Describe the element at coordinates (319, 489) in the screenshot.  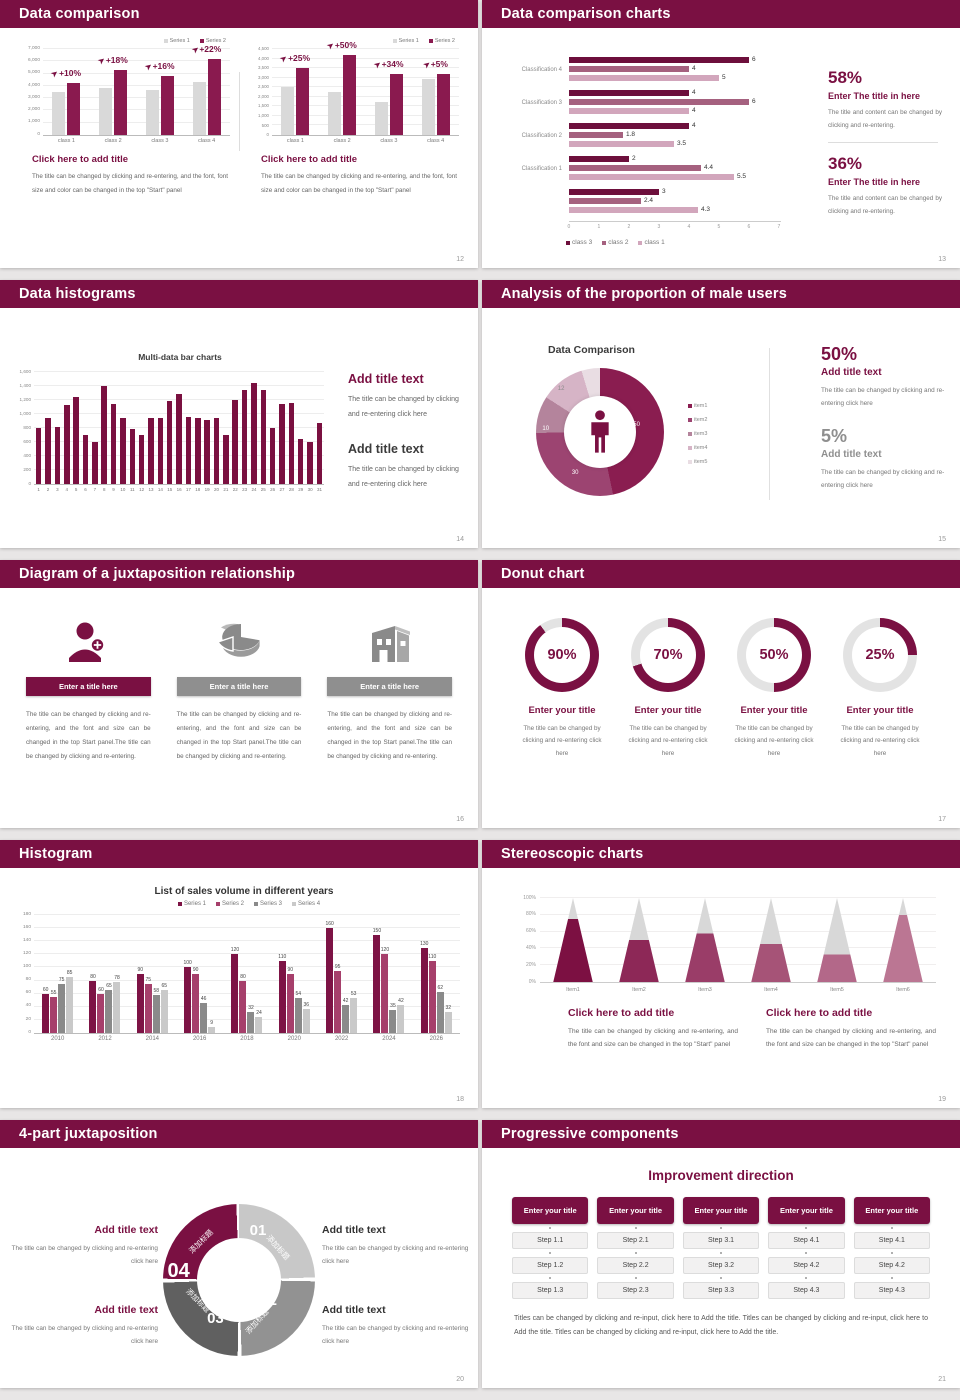
I see `x-tick-label: 31` at that location.